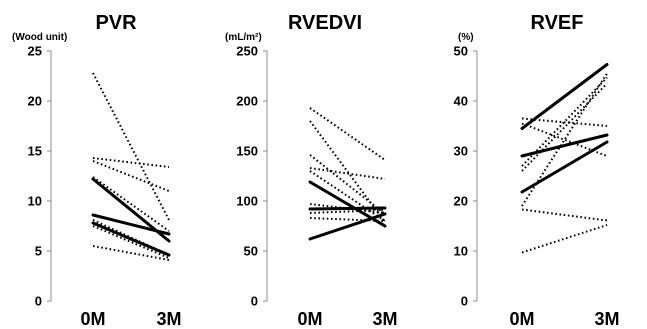  Describe the element at coordinates (466, 37) in the screenshot. I see `y-axis-unit-rvef: (%)` at that location.